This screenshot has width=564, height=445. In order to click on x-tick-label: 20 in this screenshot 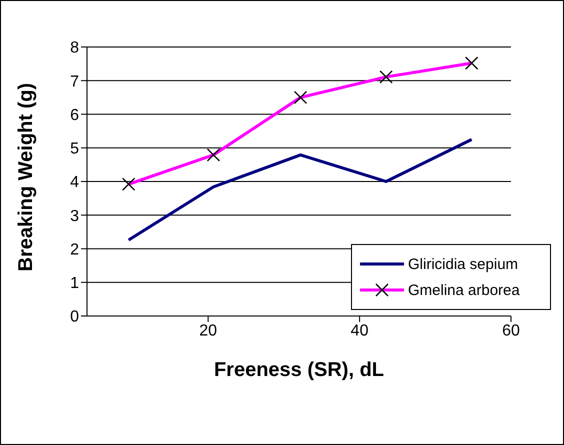, I will do `click(208, 331)`.